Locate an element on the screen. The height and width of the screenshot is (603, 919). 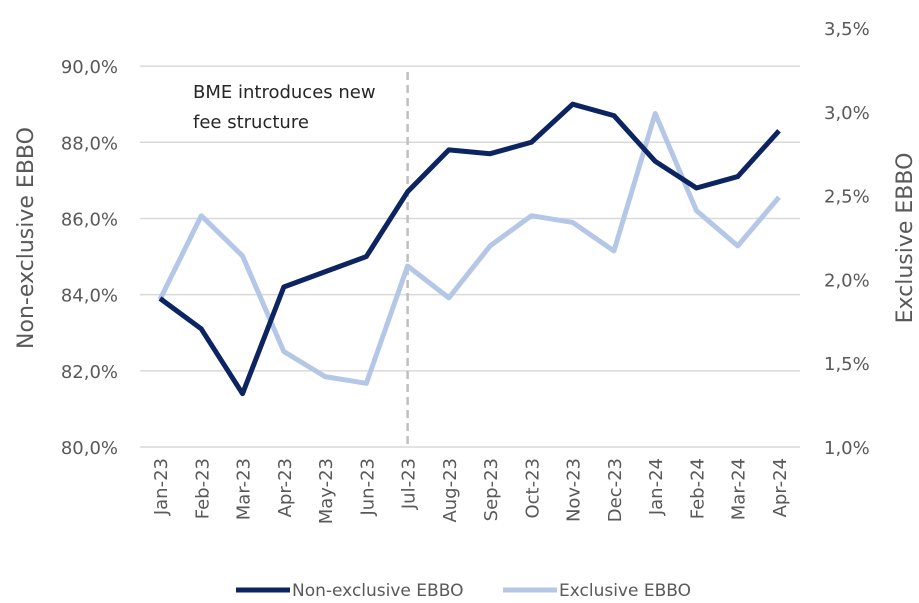
y2-tick-label: 3,0% is located at coordinates (847, 113).